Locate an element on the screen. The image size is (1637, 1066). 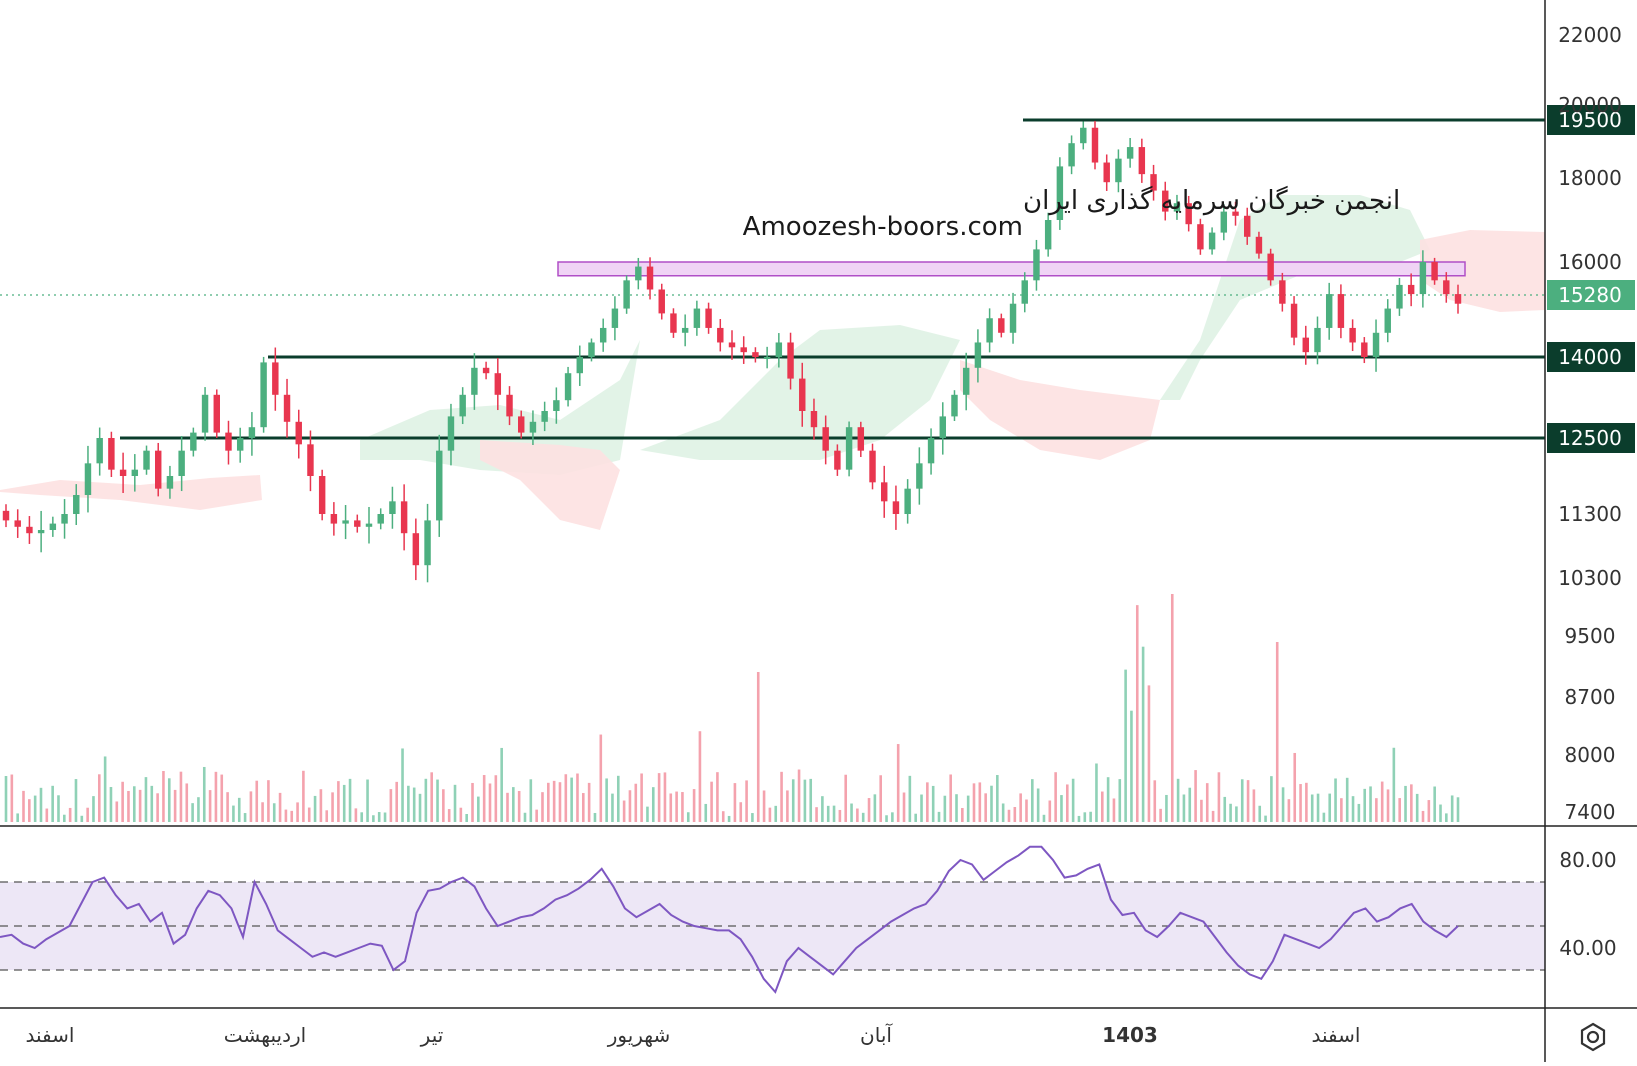
rsi-panel is located at coordinates (772, 919).